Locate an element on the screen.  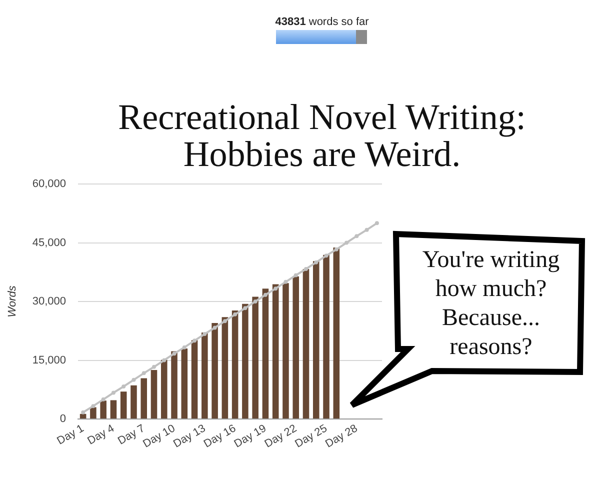
y-tick-label: 0 is located at coordinates (63, 419).